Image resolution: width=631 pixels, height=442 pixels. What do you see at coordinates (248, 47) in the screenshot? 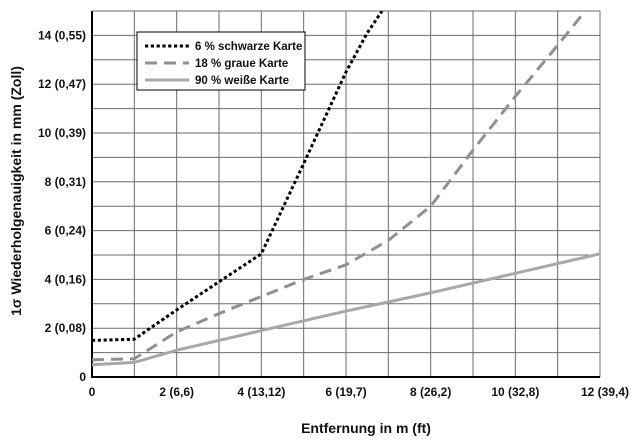
I see `legend-label-1: 6 % schwarze Karte` at bounding box center [248, 47].